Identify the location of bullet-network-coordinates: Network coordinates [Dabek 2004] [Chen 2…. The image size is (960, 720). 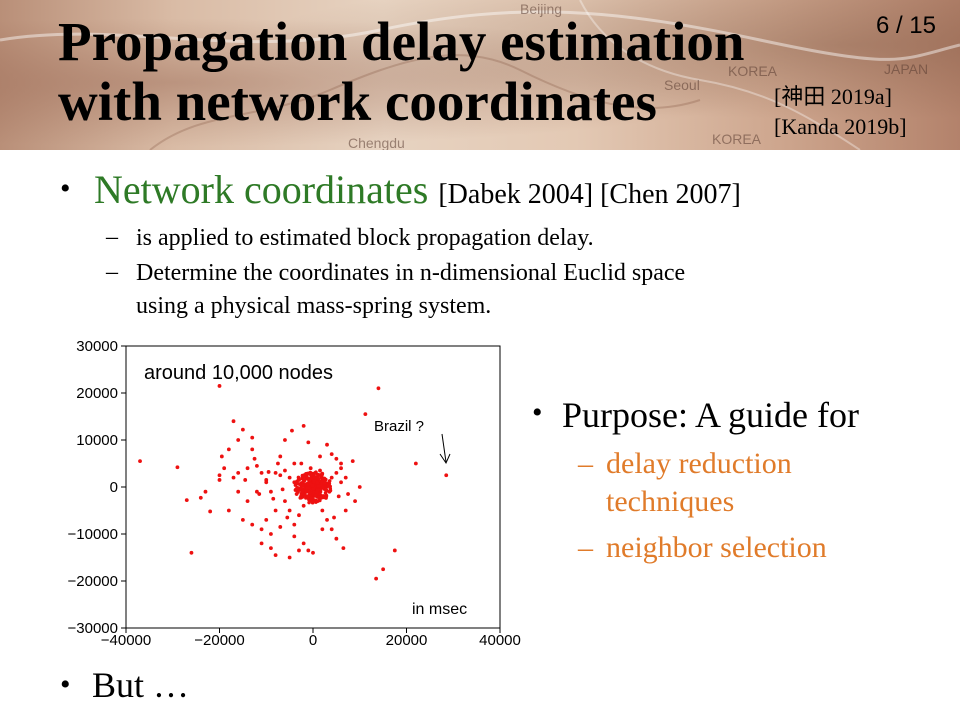
(417, 189).